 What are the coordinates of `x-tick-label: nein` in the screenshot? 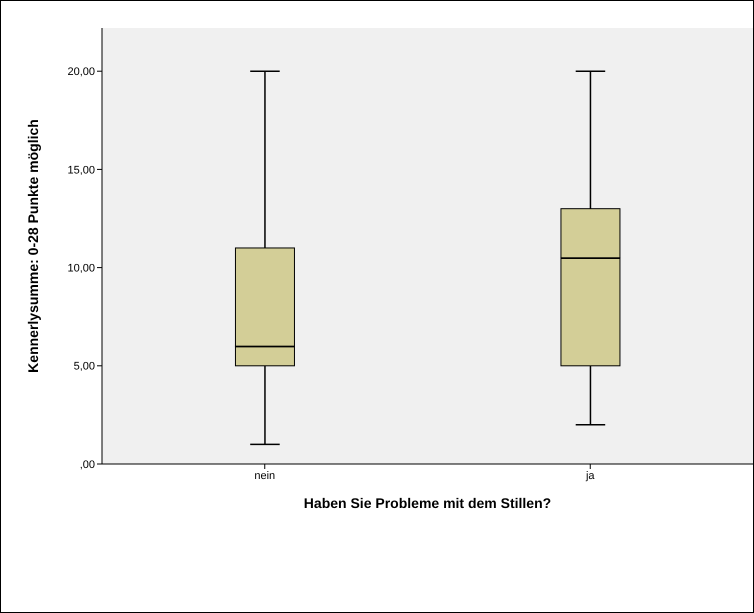 It's located at (265, 476).